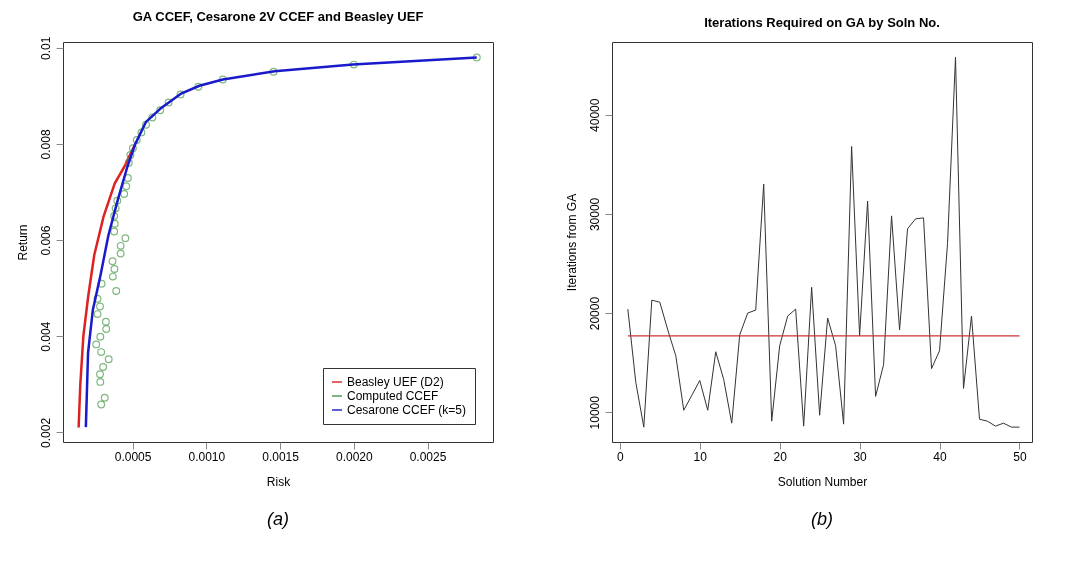 Image resolution: width=1078 pixels, height=571 pixels. Describe the element at coordinates (45, 144) in the screenshot. I see `y-tick-label: 0.008` at that location.